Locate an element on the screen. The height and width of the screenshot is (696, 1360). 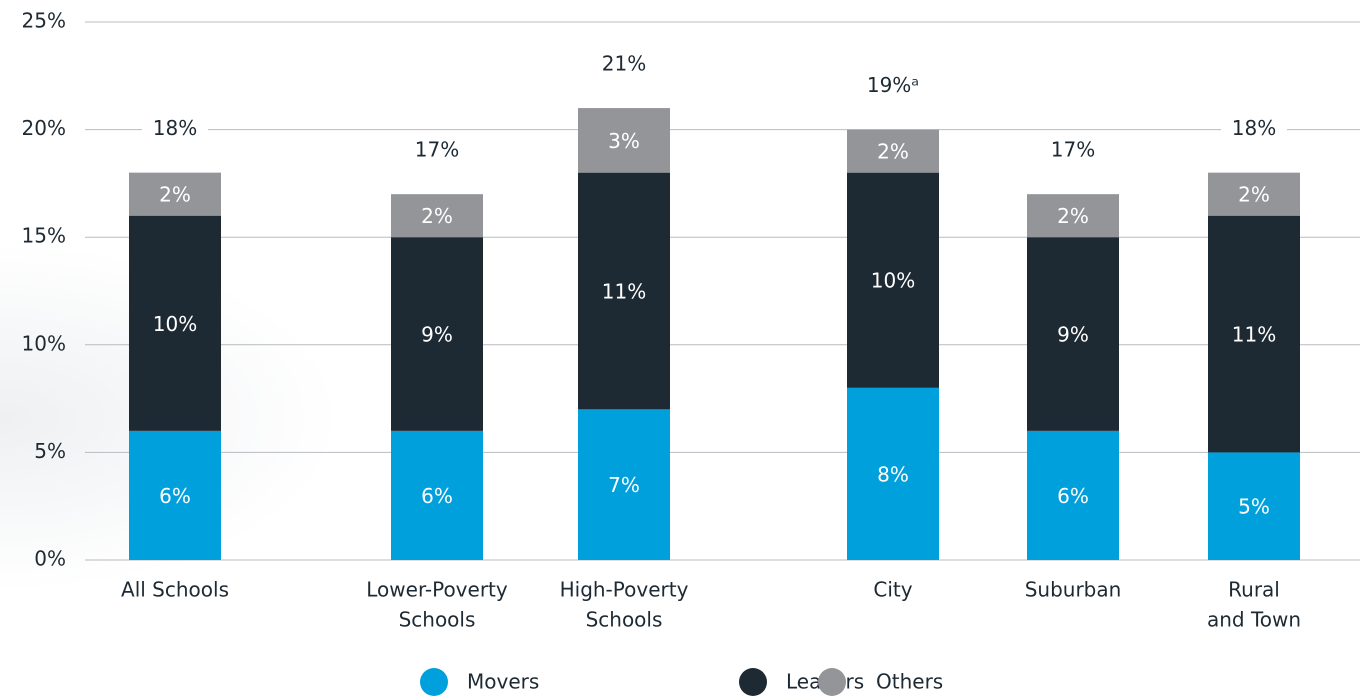
y-tick-label: 5% is located at coordinates (50, 451).